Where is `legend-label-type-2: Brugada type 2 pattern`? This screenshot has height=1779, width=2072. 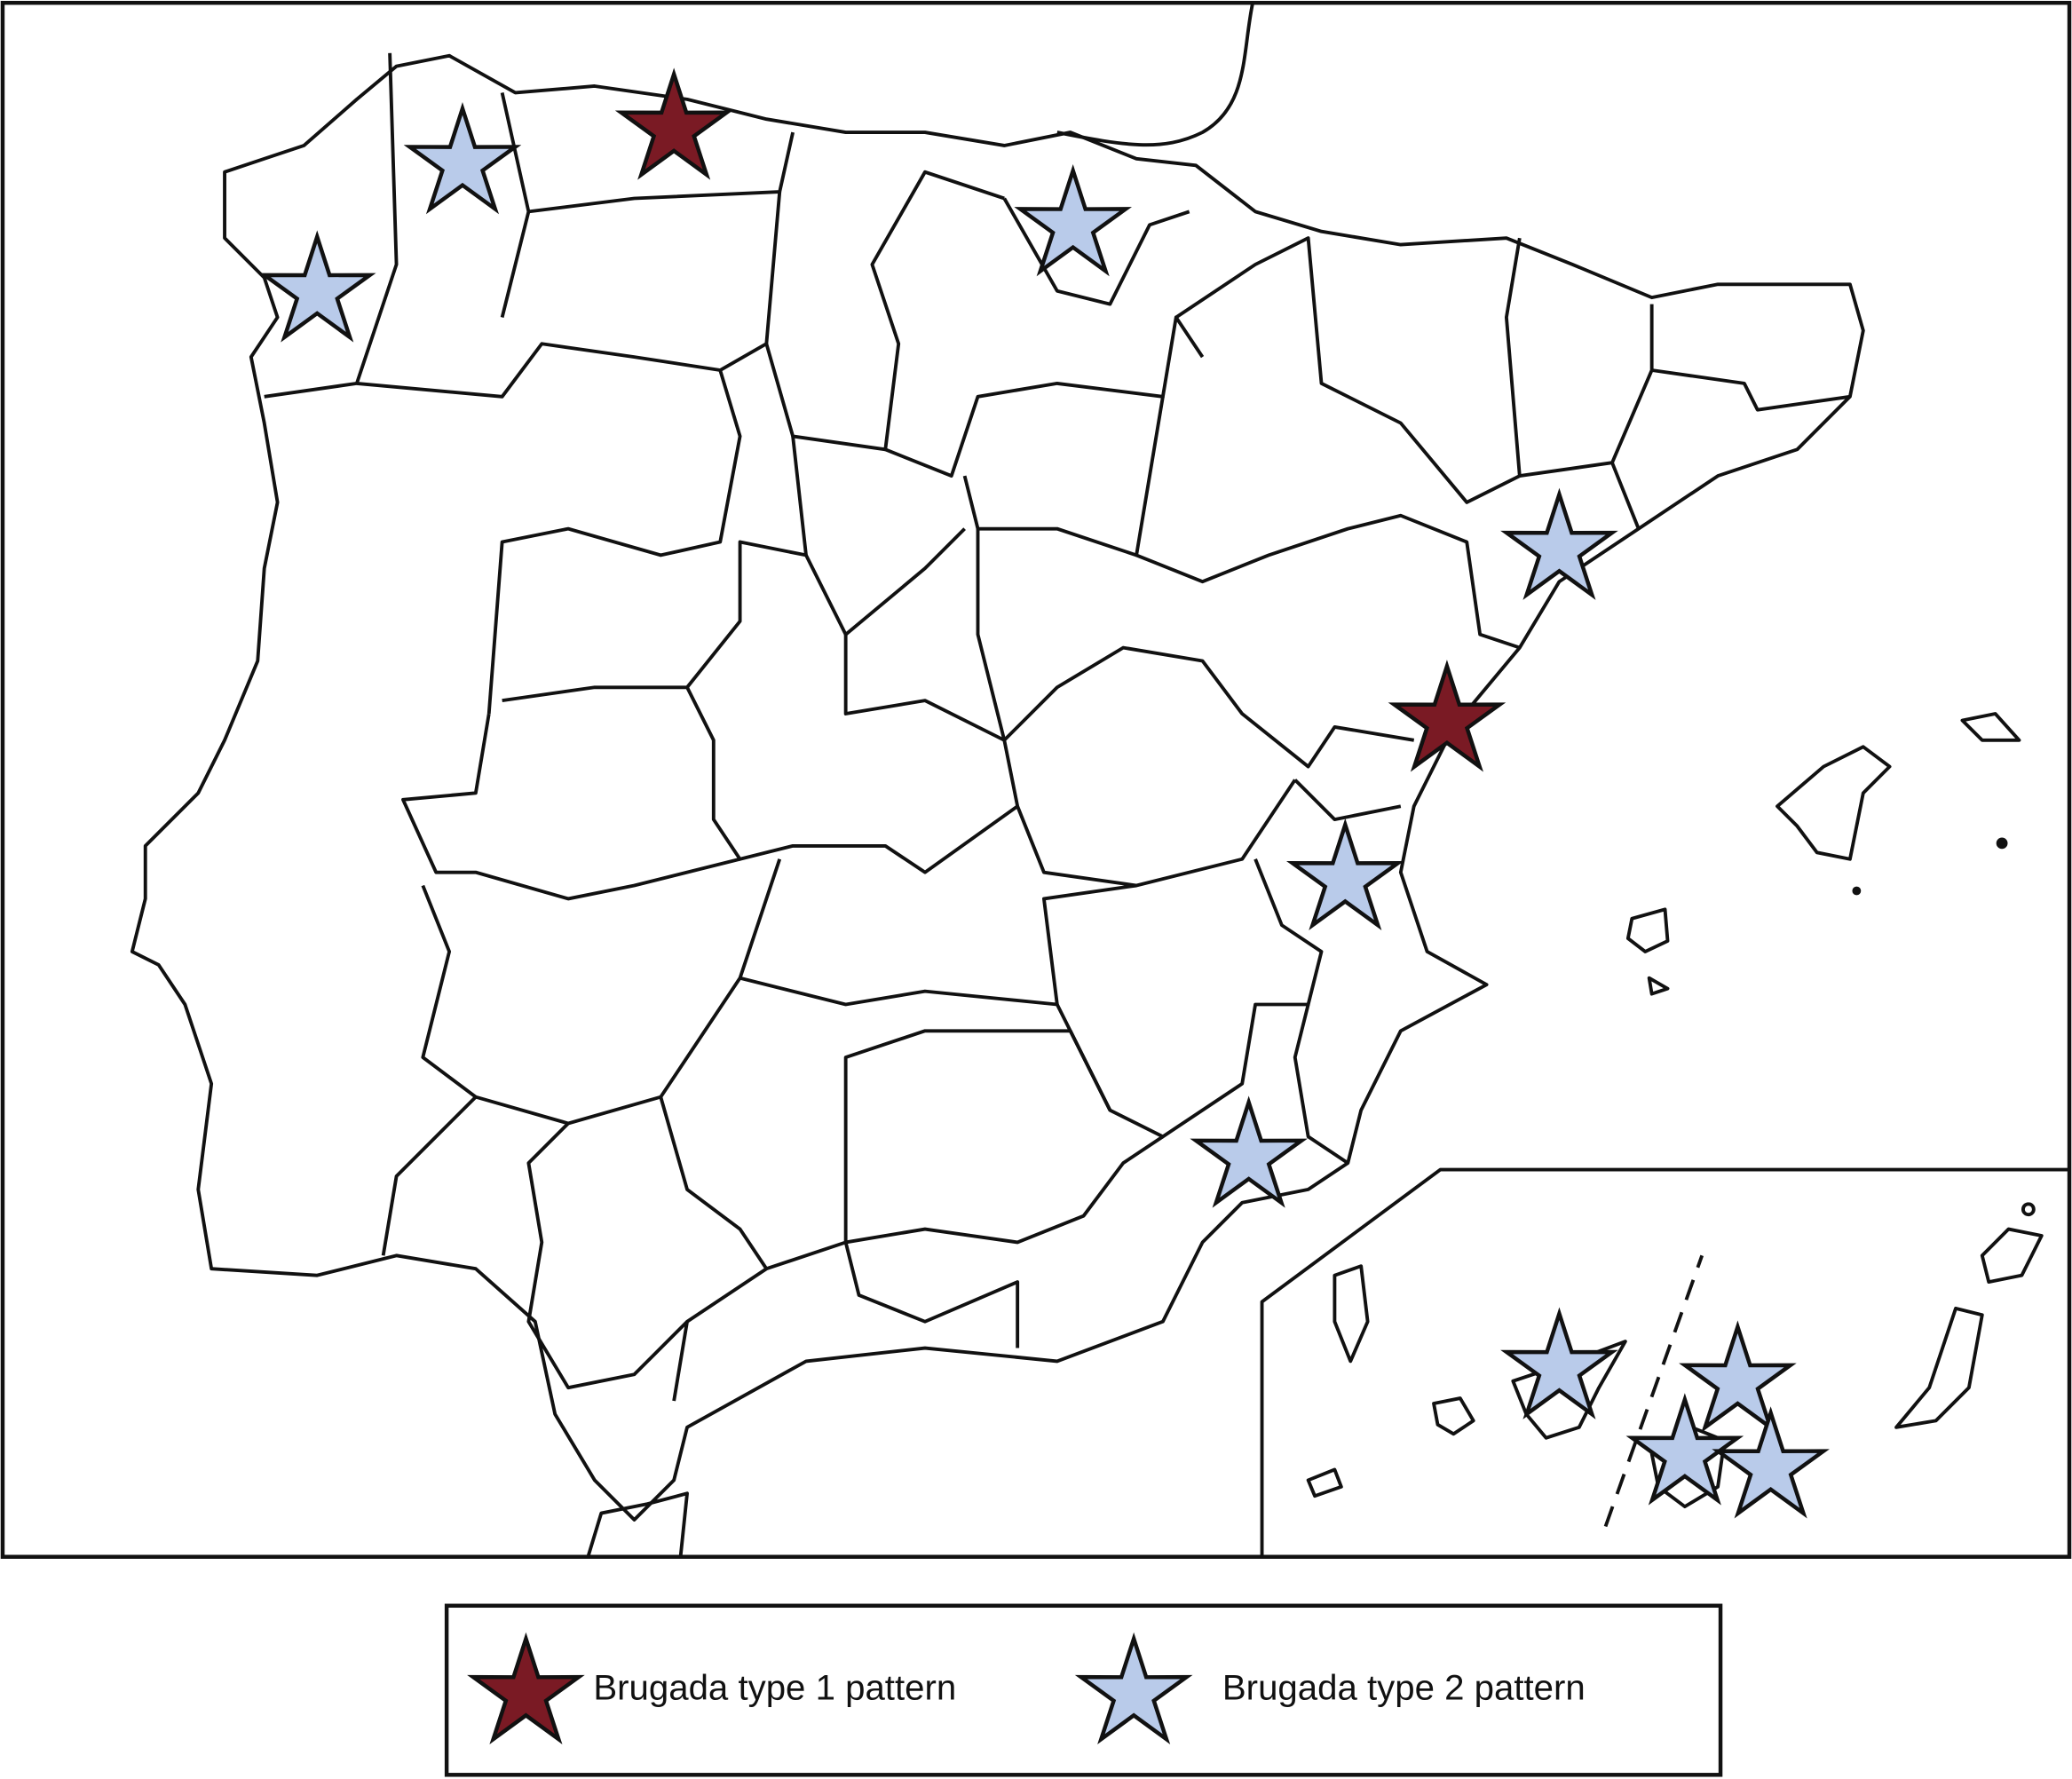
legend-label-type-2: Brugada type 2 pattern is located at coordinates (1404, 1687).